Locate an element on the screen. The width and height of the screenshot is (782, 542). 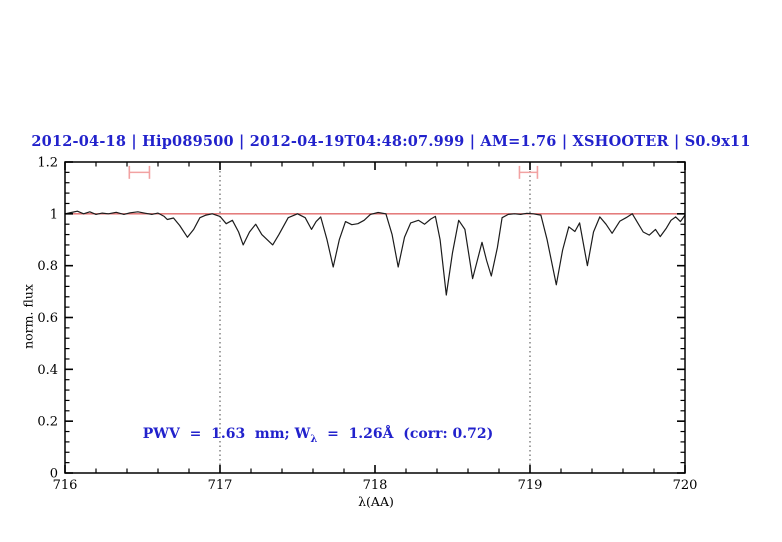
pwv-annotation-pre: PWV = 1.63 mm; W is located at coordinates (226, 434).